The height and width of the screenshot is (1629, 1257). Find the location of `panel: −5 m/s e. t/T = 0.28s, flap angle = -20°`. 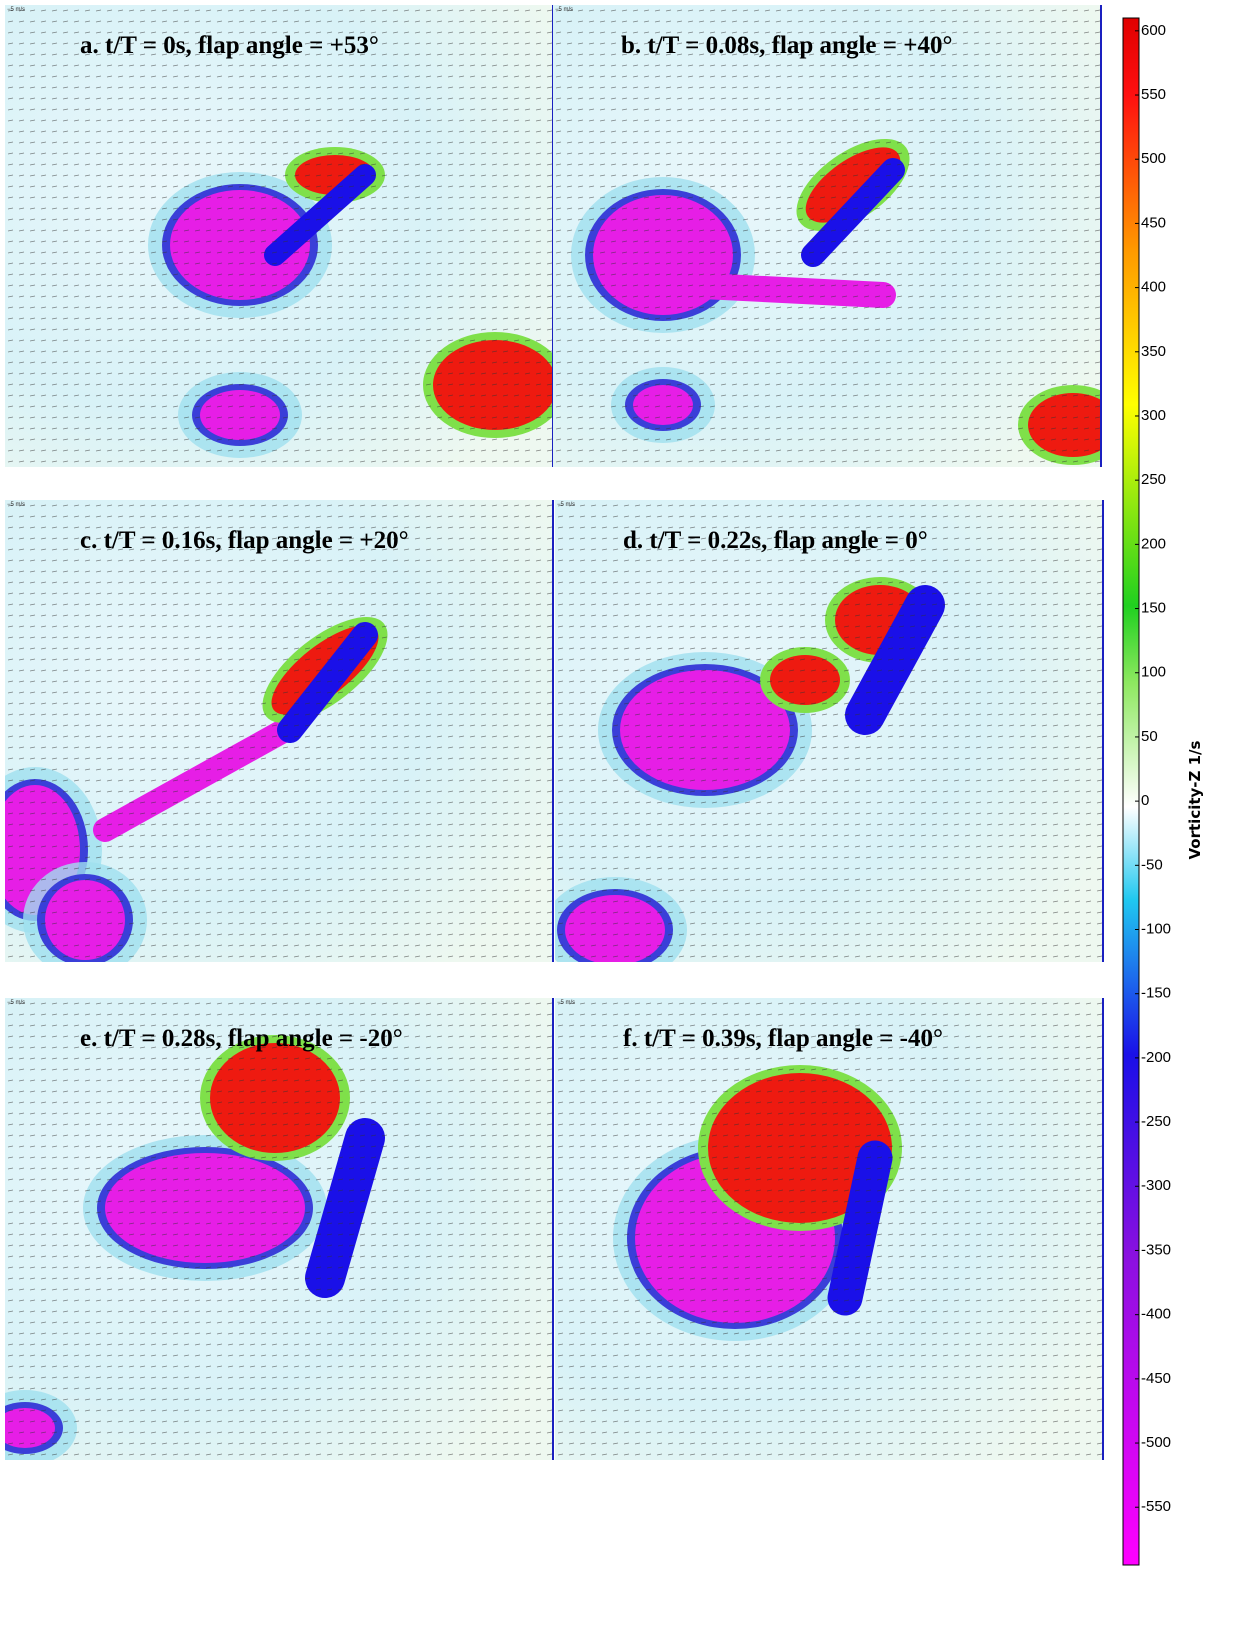

panel: −5 m/s e. t/T = 0.28s, flap angle = -20° is located at coordinates (279, 1229).